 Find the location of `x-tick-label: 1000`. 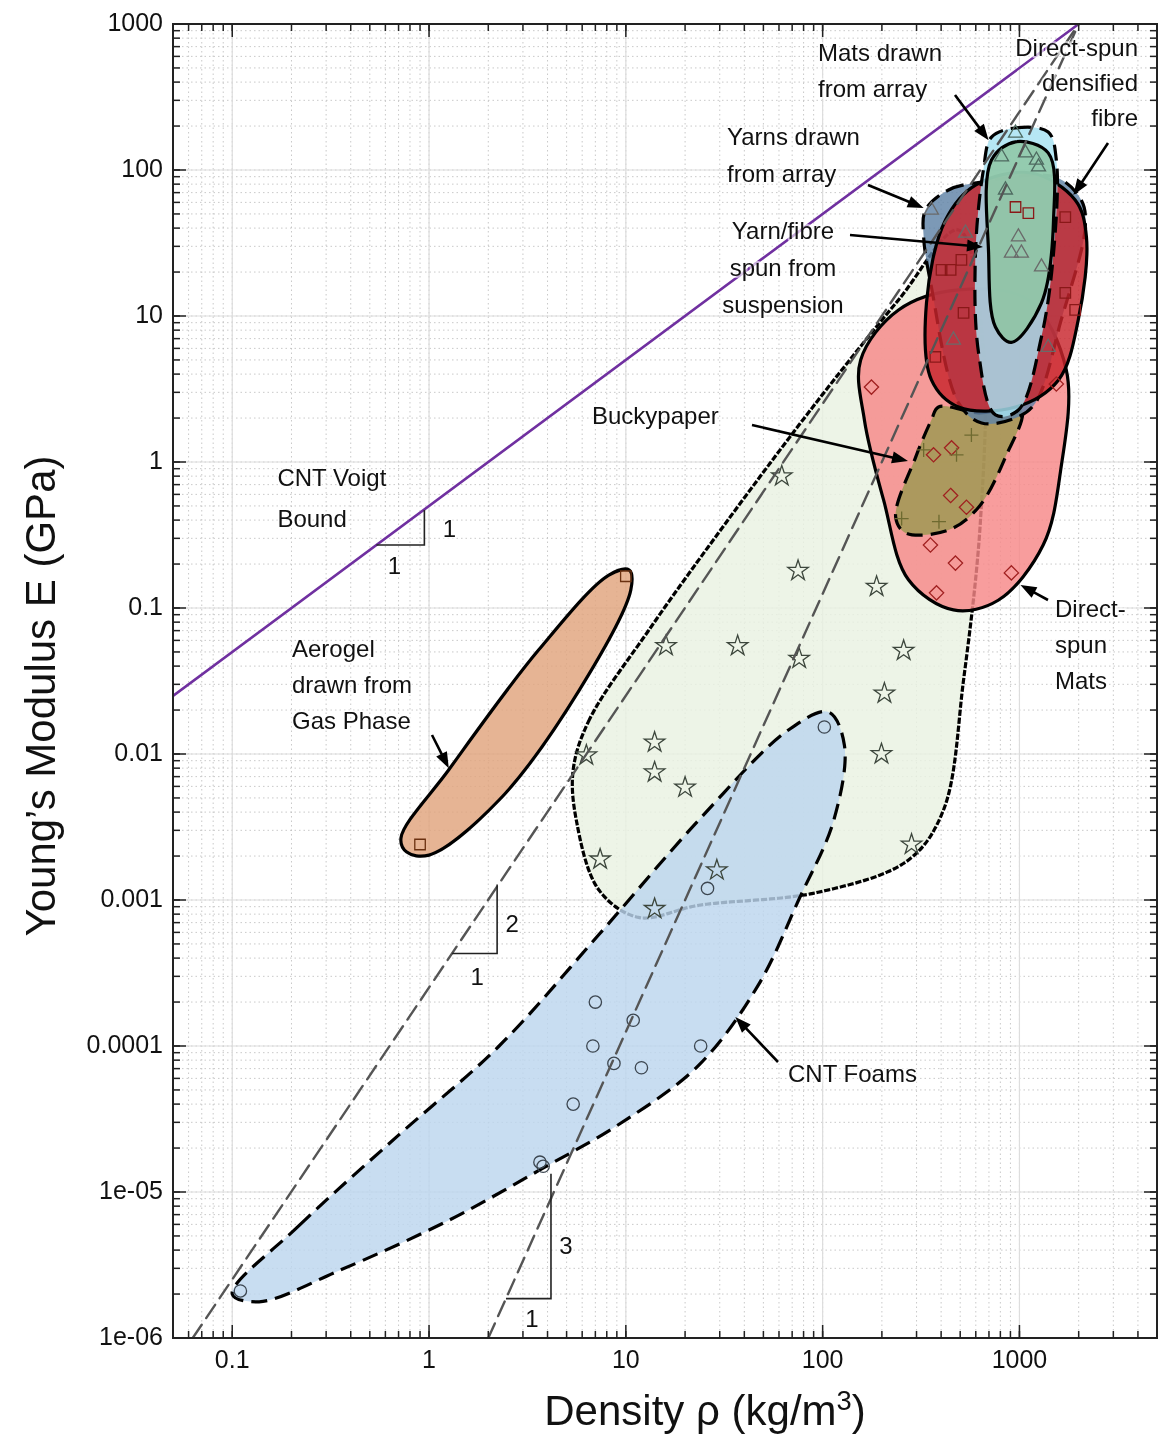

x-tick-label: 1000 is located at coordinates (1019, 1359).